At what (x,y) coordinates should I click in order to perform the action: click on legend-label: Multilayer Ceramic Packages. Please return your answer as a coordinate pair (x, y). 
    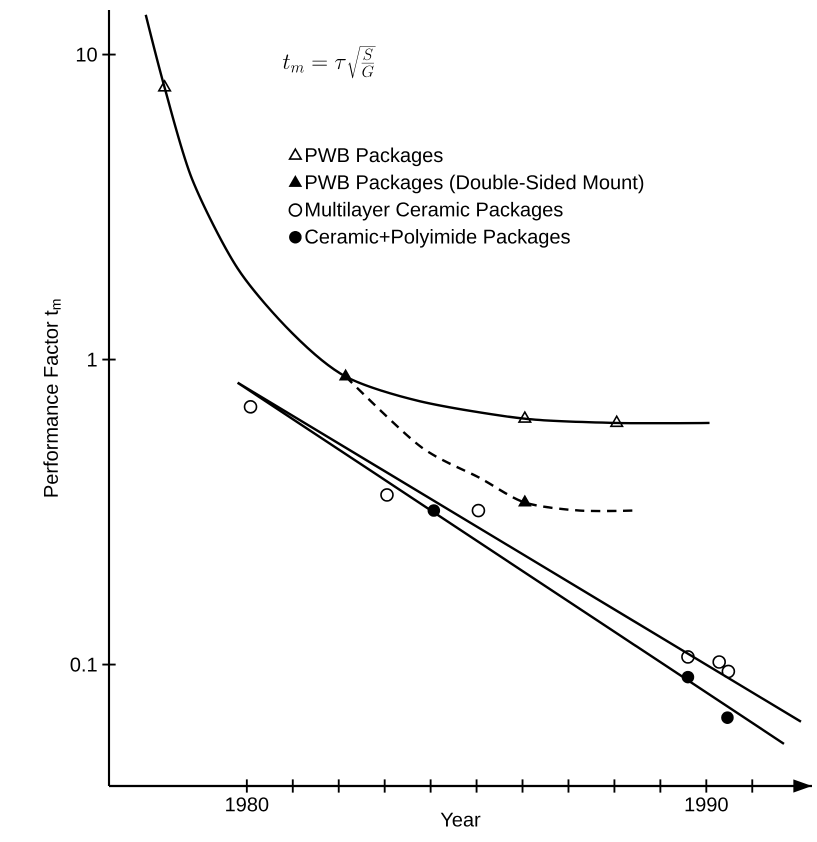
    Looking at the image, I should click on (434, 211).